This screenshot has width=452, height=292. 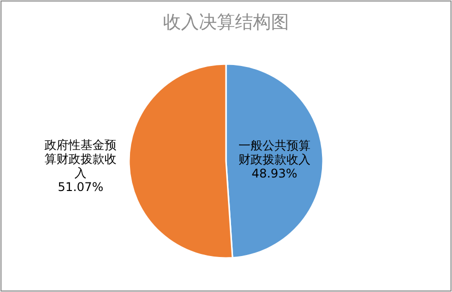 What do you see at coordinates (275, 173) in the screenshot?
I see `data-label: 48.93%` at bounding box center [275, 173].